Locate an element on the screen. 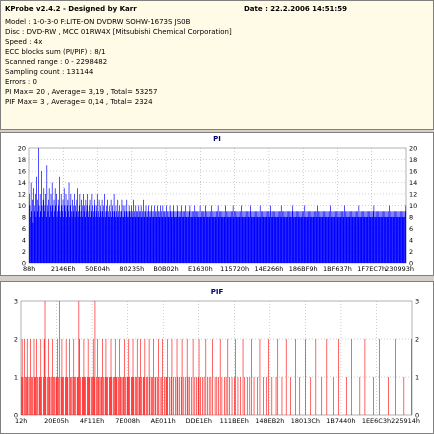  x-tick-label: 2146Eh is located at coordinates (63, 269).